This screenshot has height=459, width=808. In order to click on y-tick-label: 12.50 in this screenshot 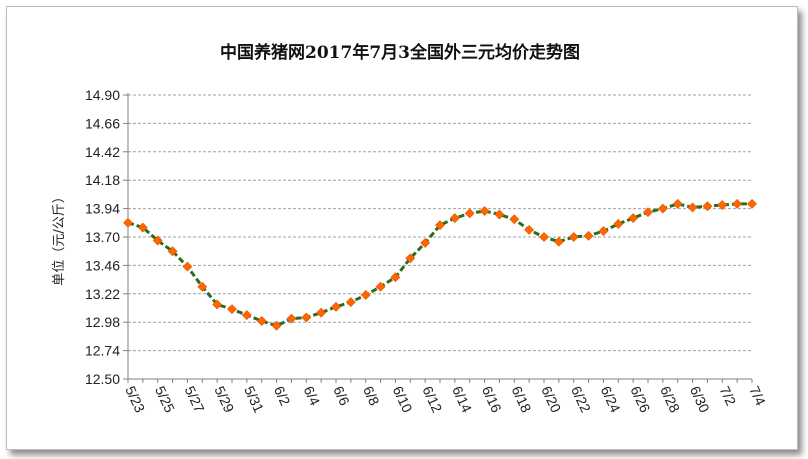, I will do `click(102, 379)`.